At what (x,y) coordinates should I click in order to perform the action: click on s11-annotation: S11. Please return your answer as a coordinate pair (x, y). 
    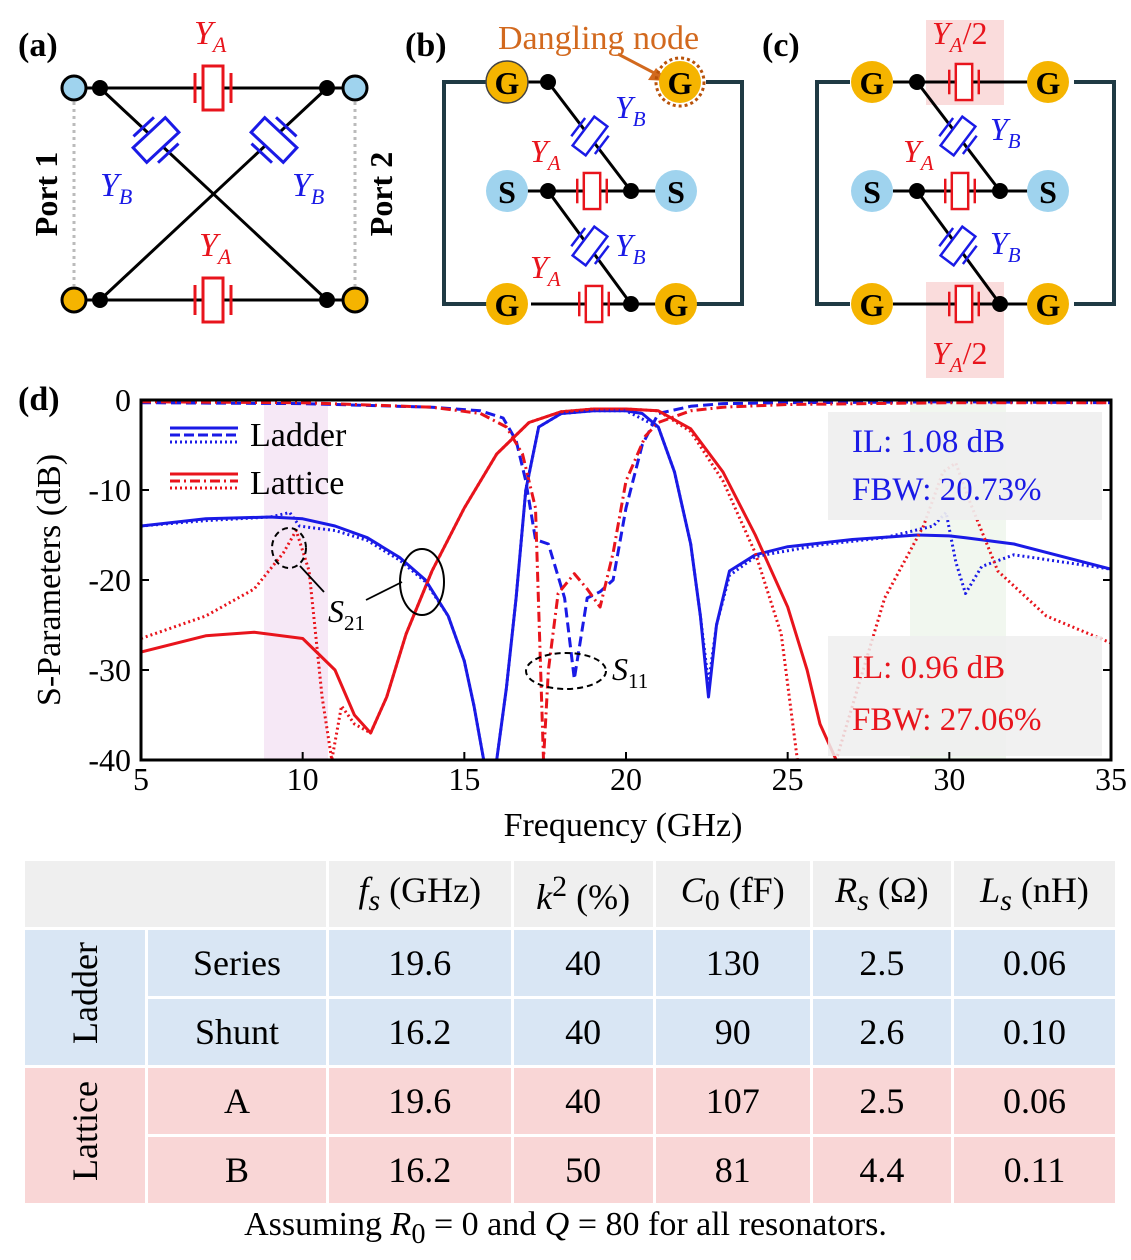
    Looking at the image, I should click on (630, 672).